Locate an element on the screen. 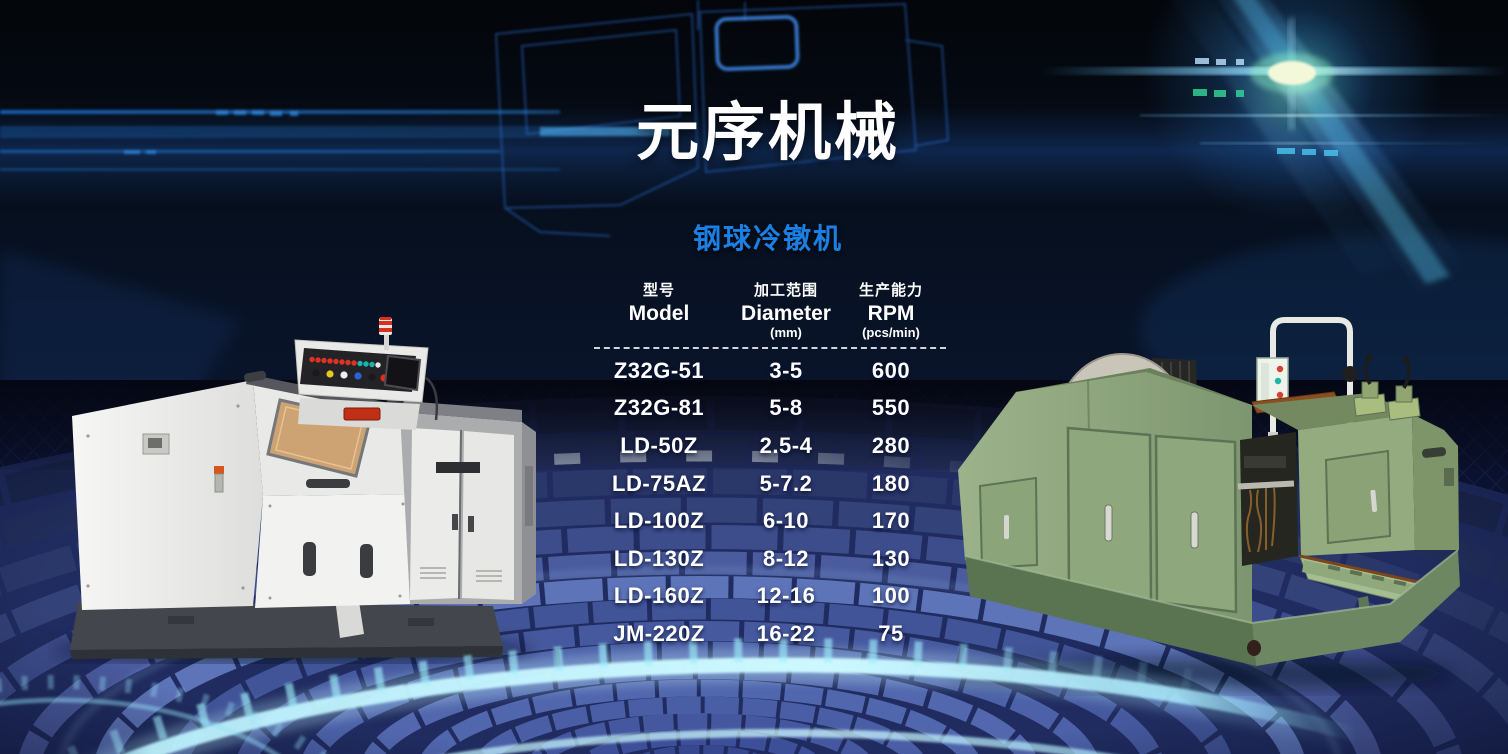 The height and width of the screenshot is (754, 1508). cell-model: Z32G-81 is located at coordinates (659, 408).